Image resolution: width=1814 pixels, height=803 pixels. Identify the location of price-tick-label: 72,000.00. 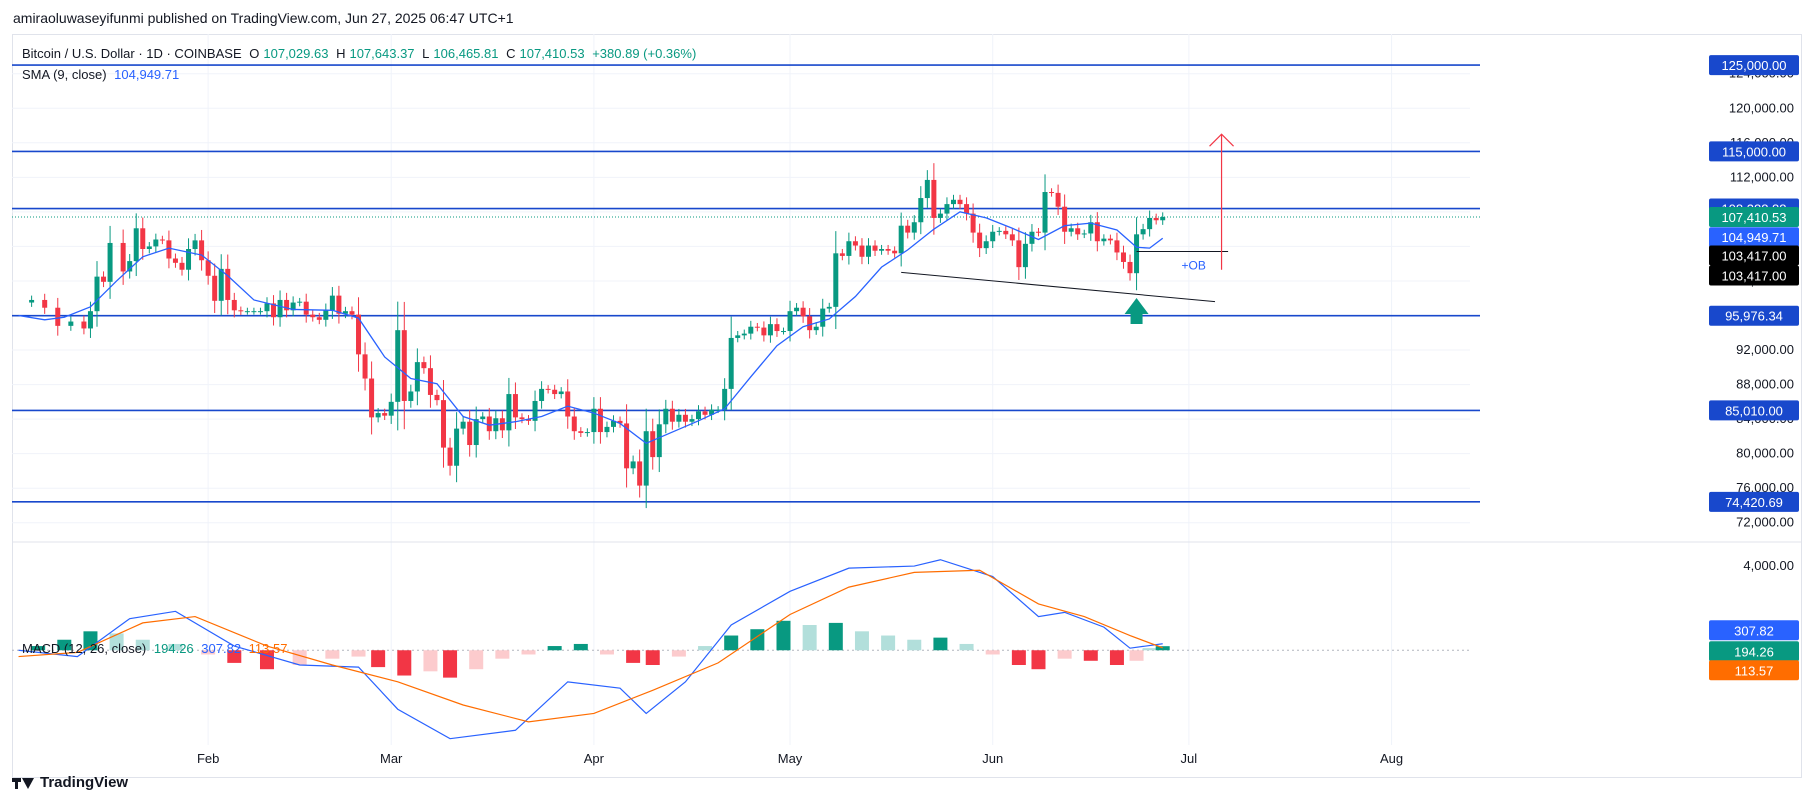
(1765, 522).